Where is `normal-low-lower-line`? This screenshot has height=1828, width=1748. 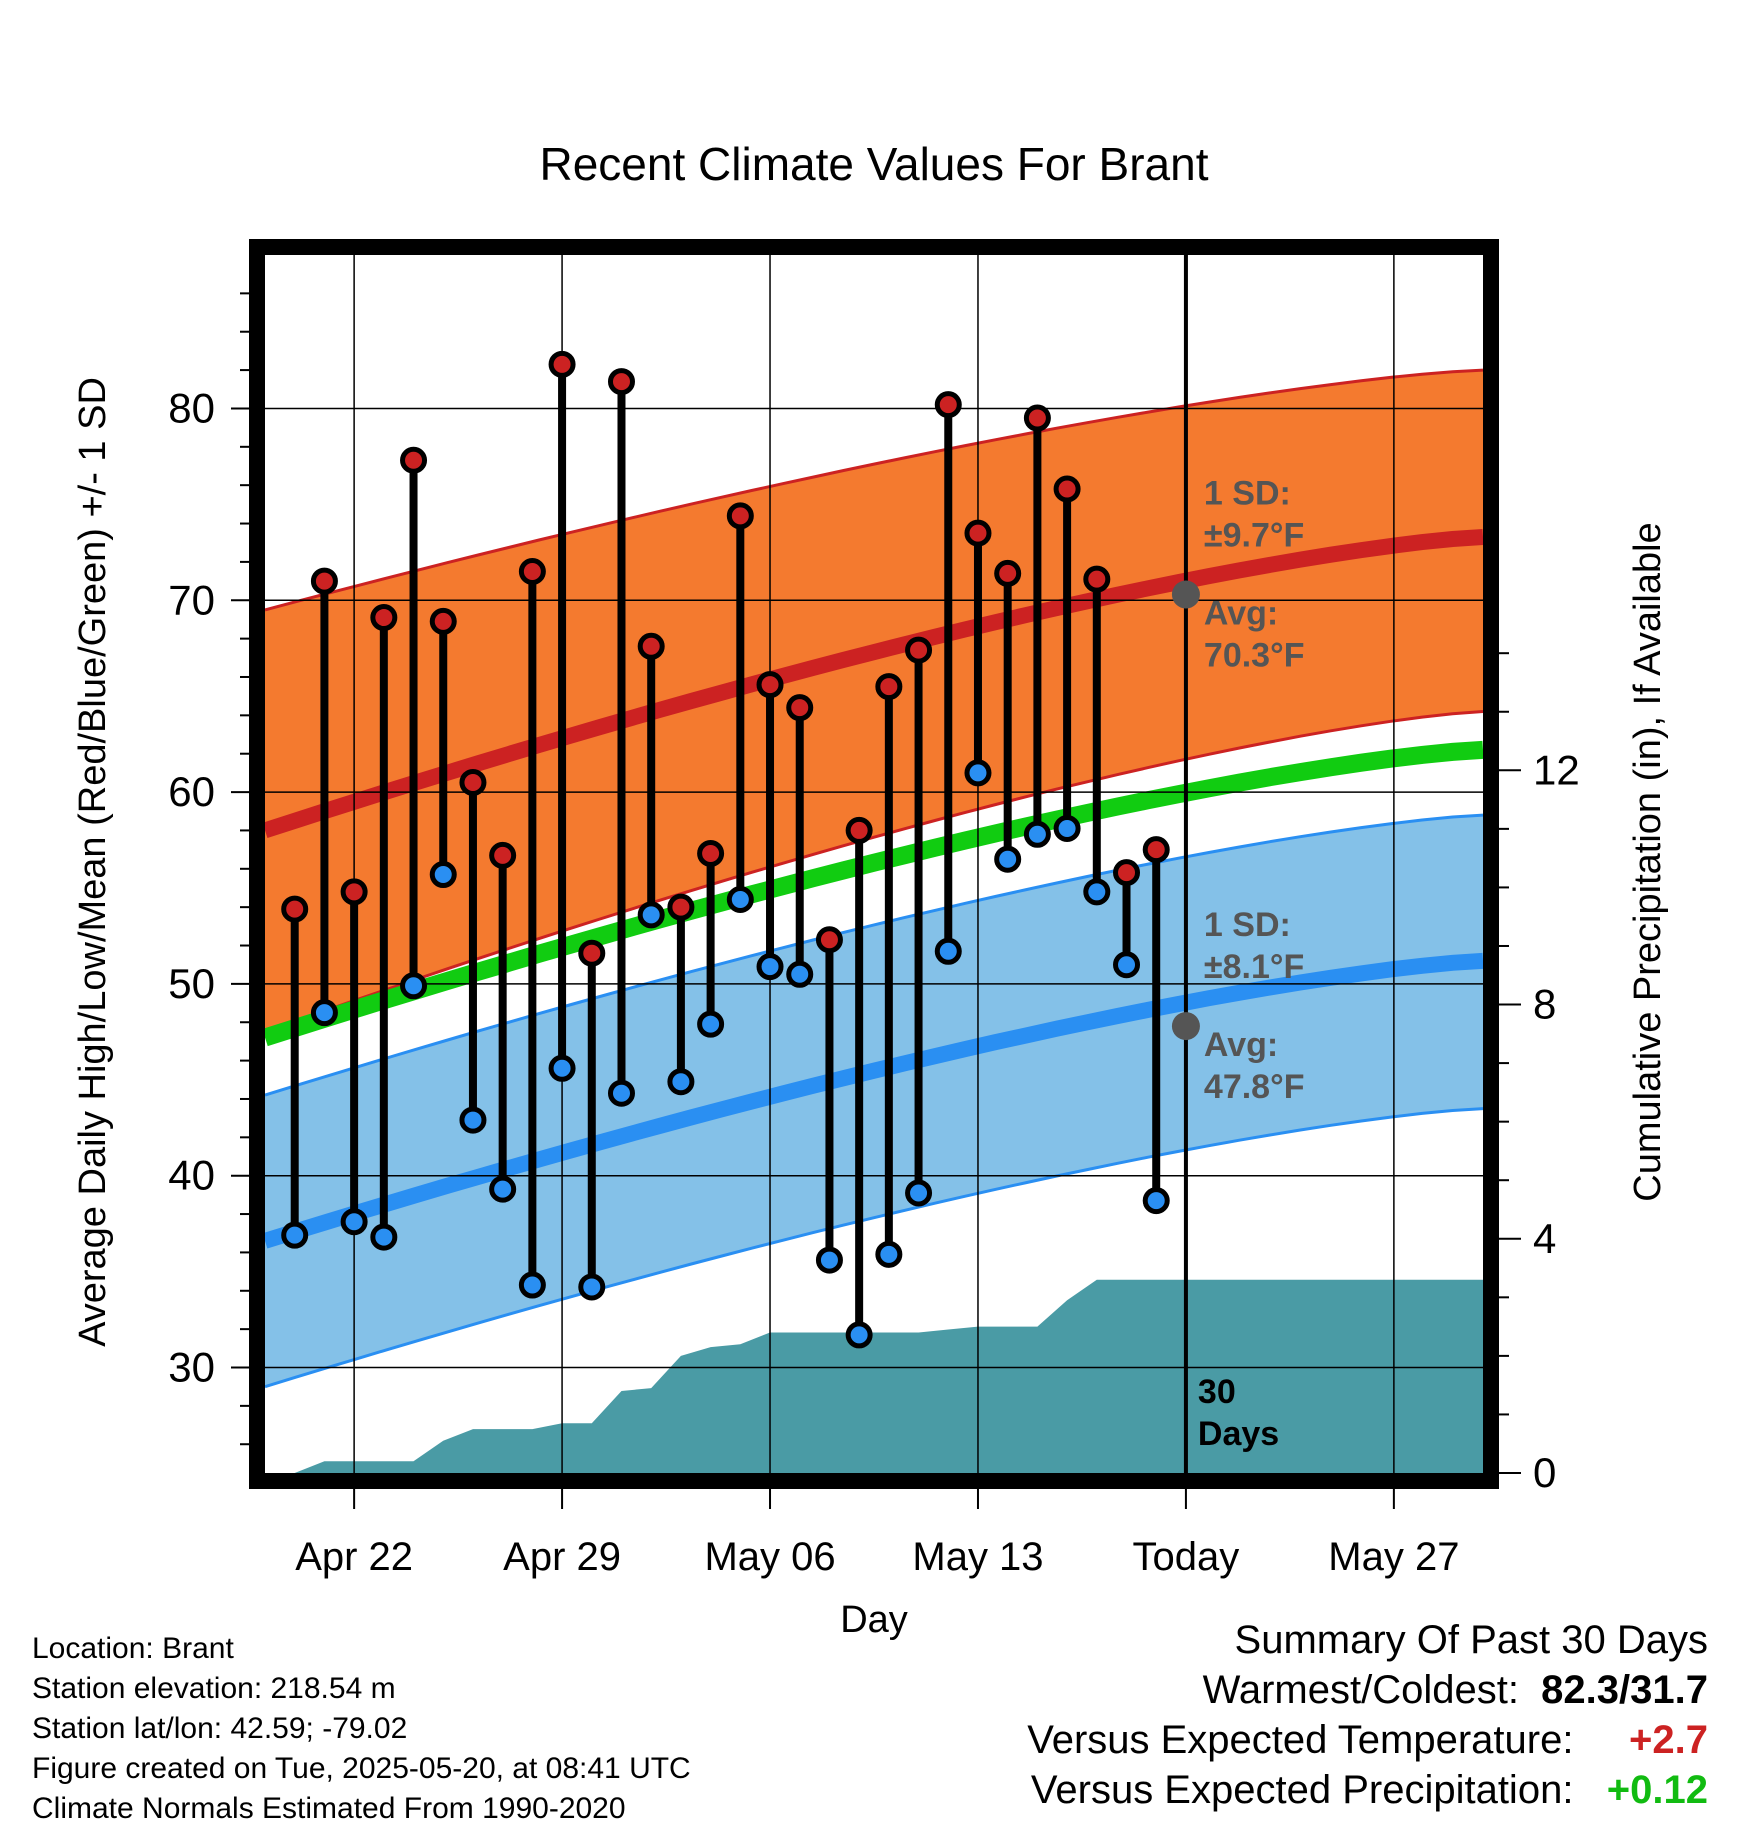
normal-low-lower-line is located at coordinates (874, 1248).